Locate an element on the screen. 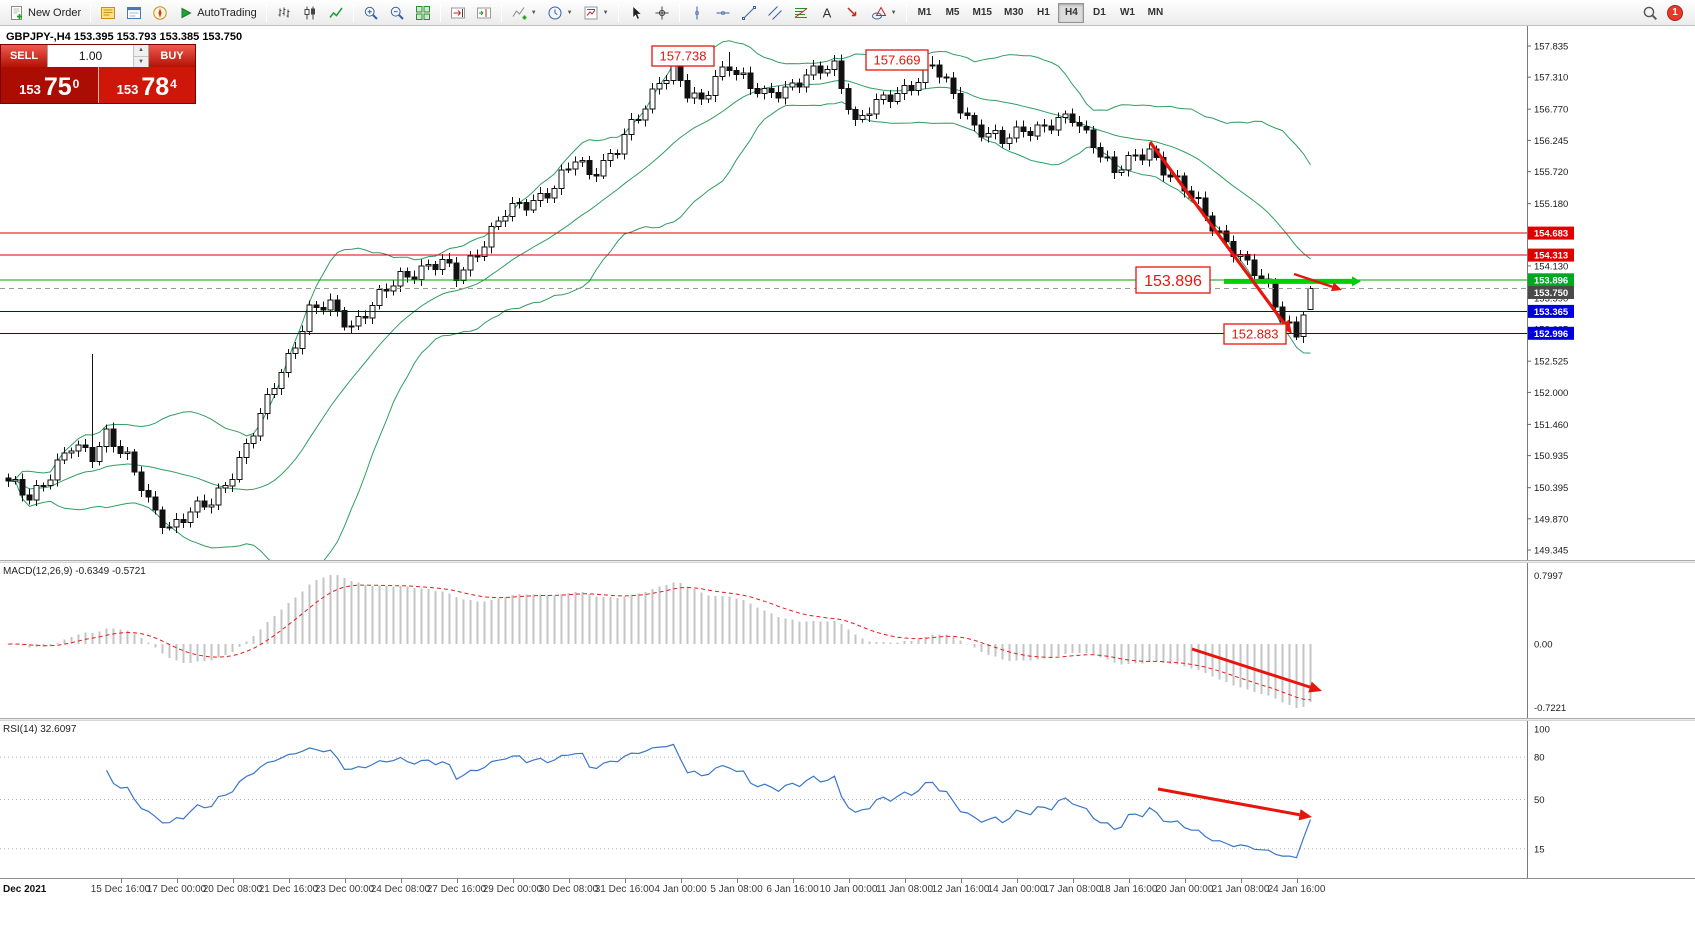  vertical-line-button is located at coordinates (697, 13).